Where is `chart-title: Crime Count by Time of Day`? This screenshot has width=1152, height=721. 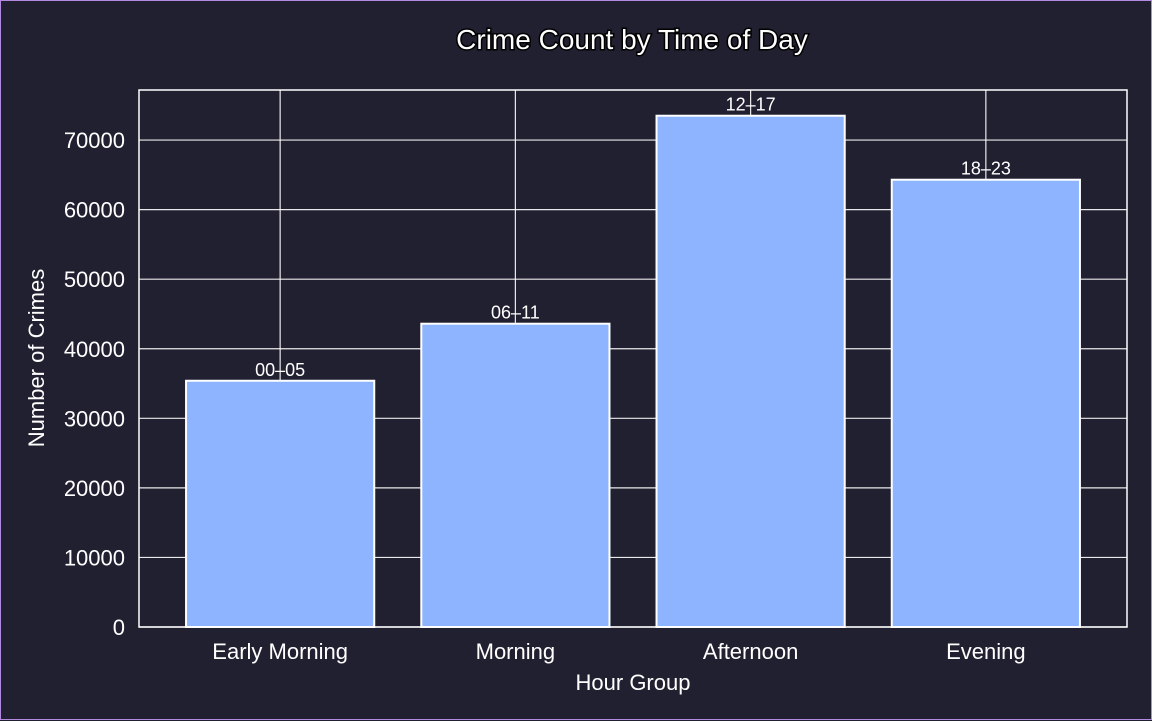
chart-title: Crime Count by Time of Day is located at coordinates (632, 39).